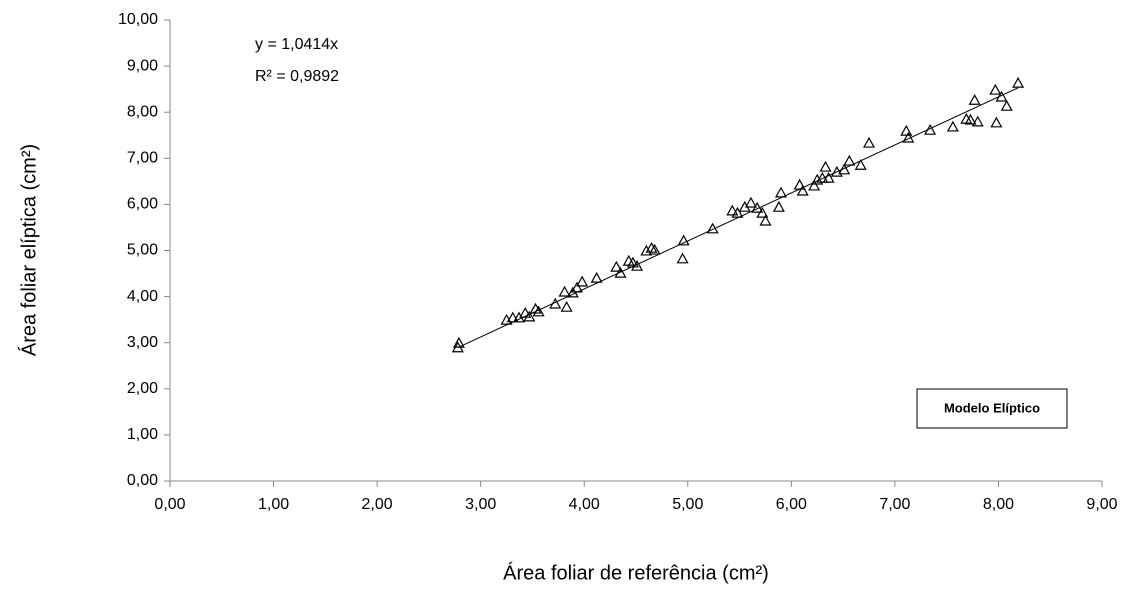  Describe the element at coordinates (142, 250) in the screenshot. I see `y-tick-label: 5,00` at that location.